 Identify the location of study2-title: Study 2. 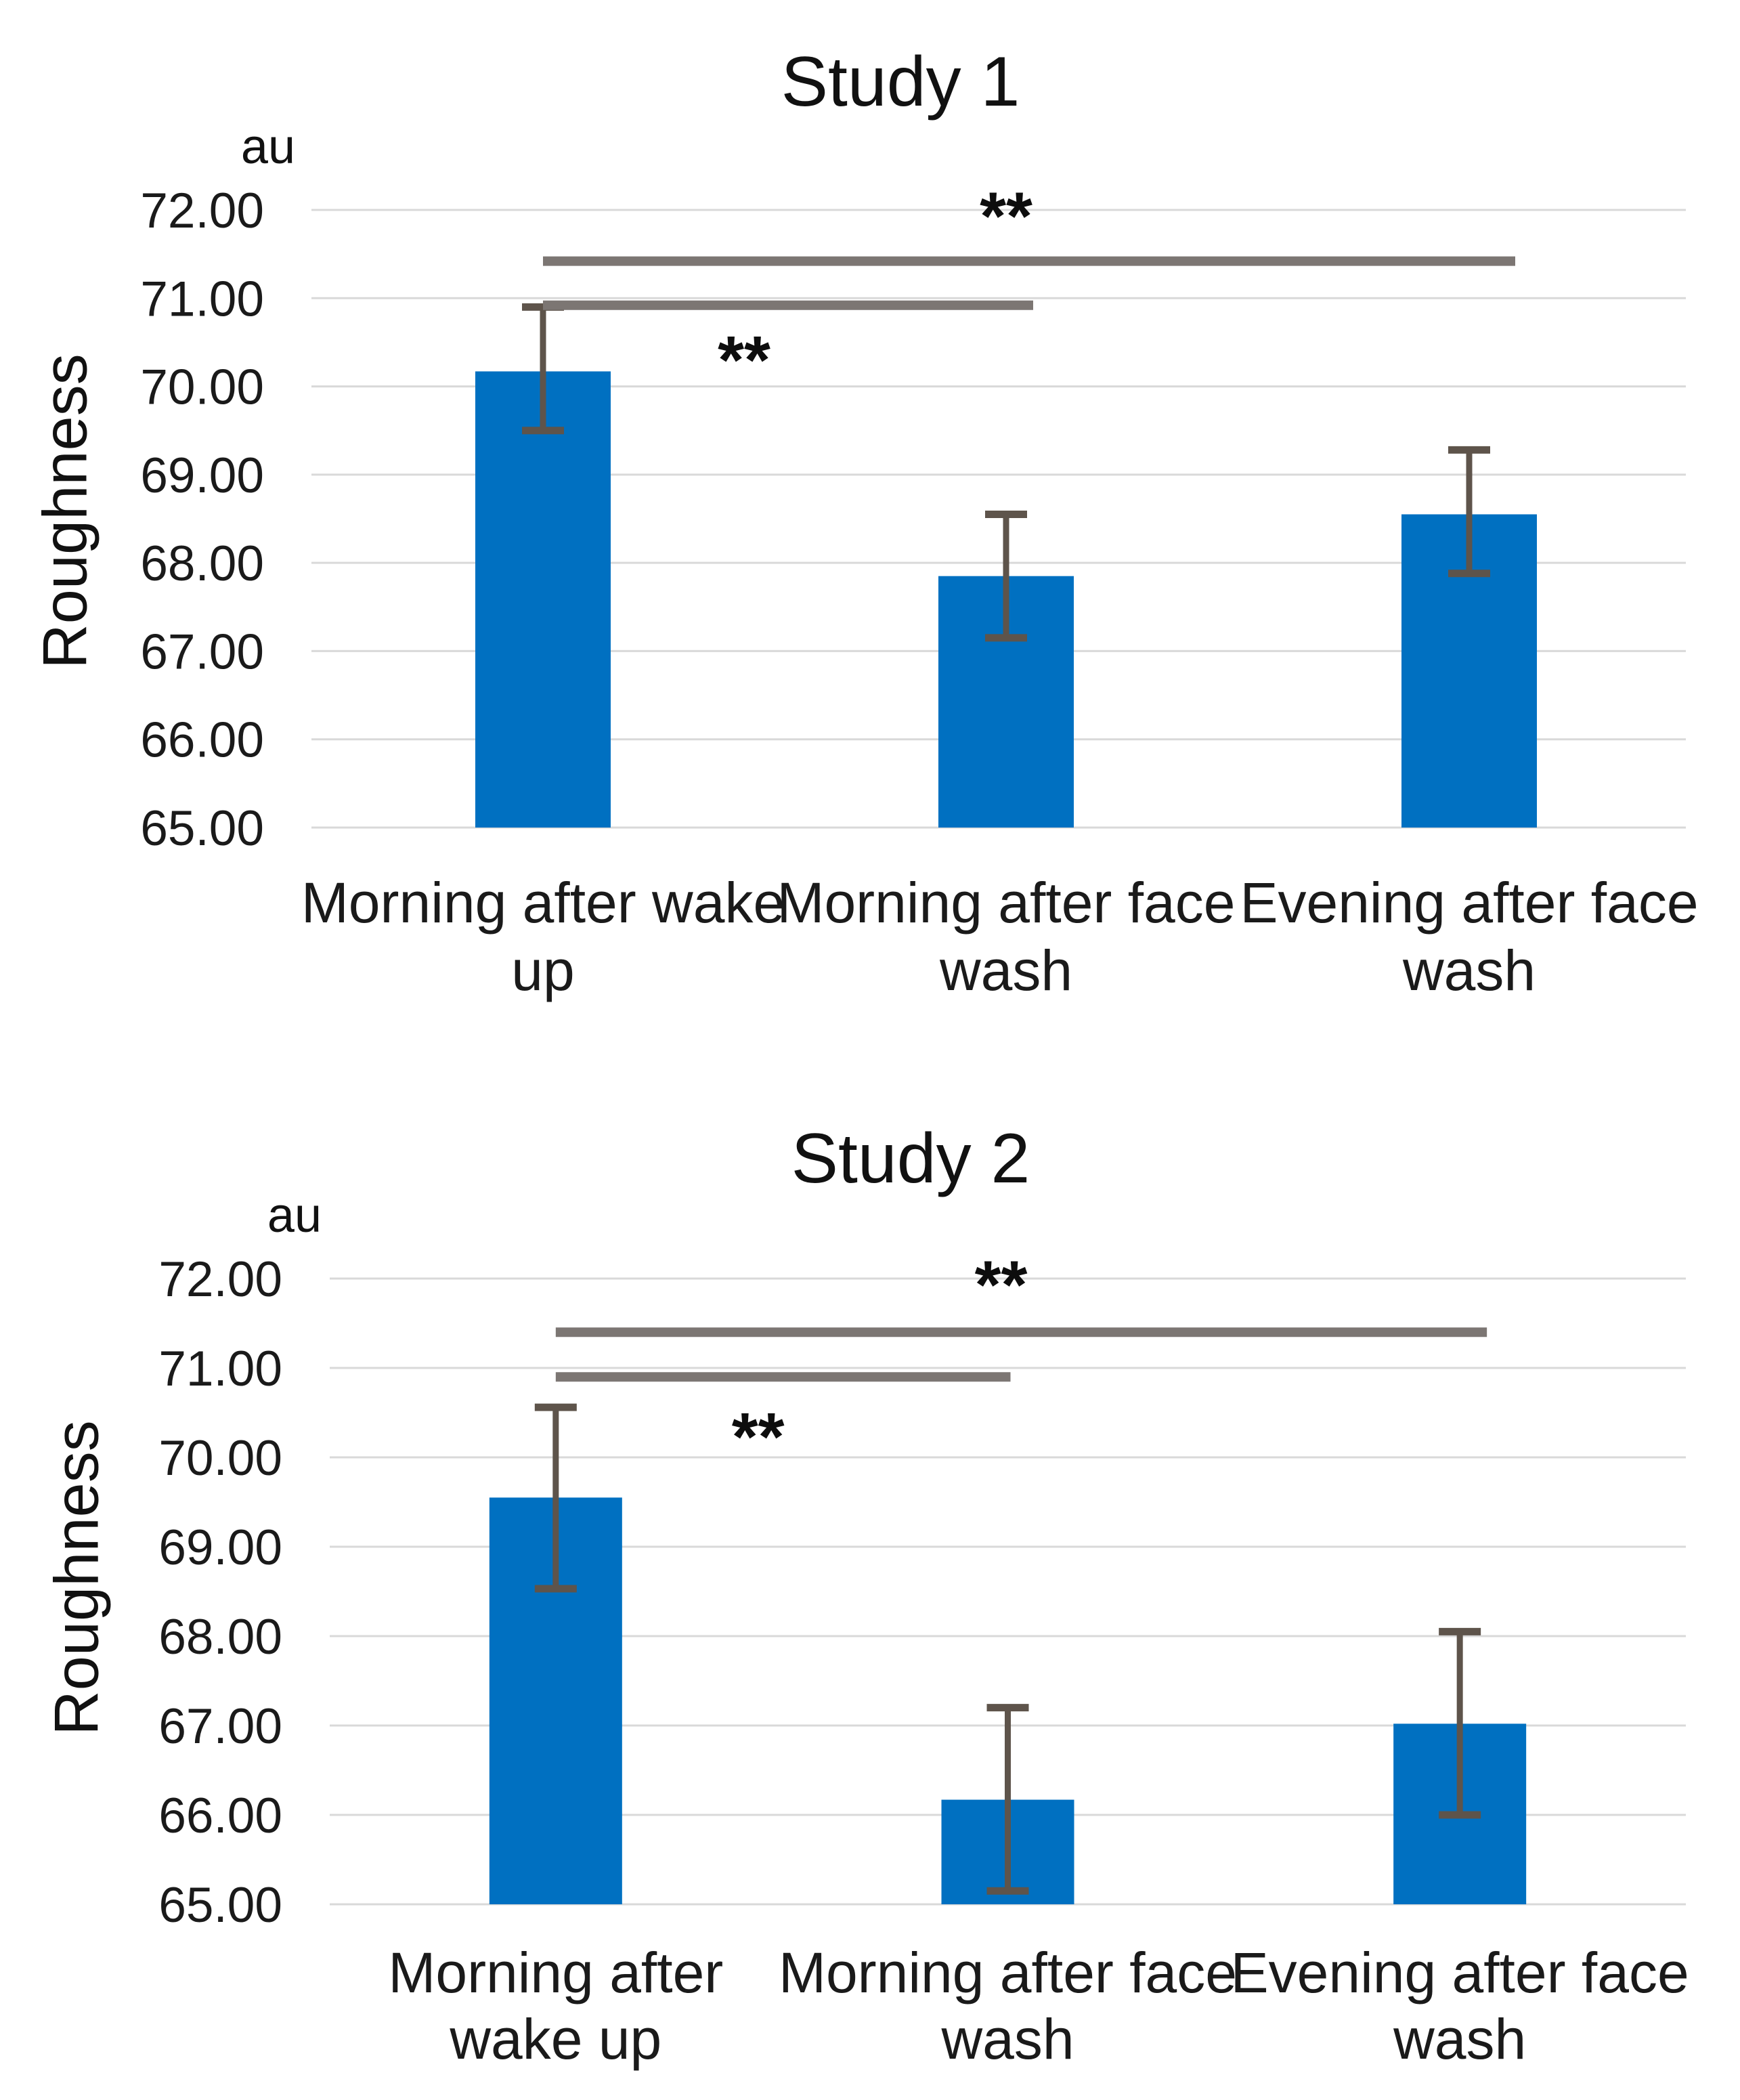
(911, 1158).